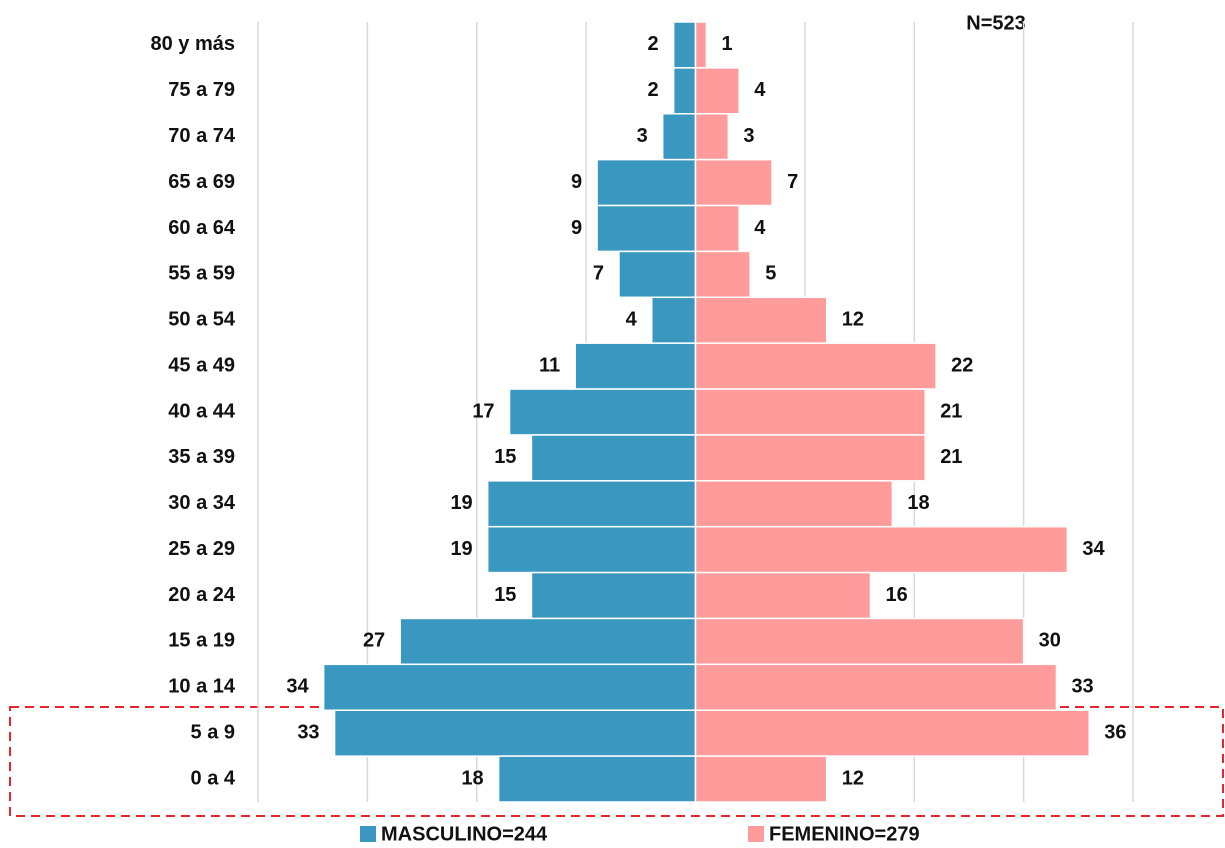  Describe the element at coordinates (202, 687) in the screenshot. I see `y-tick-label: 10 a 14` at that location.